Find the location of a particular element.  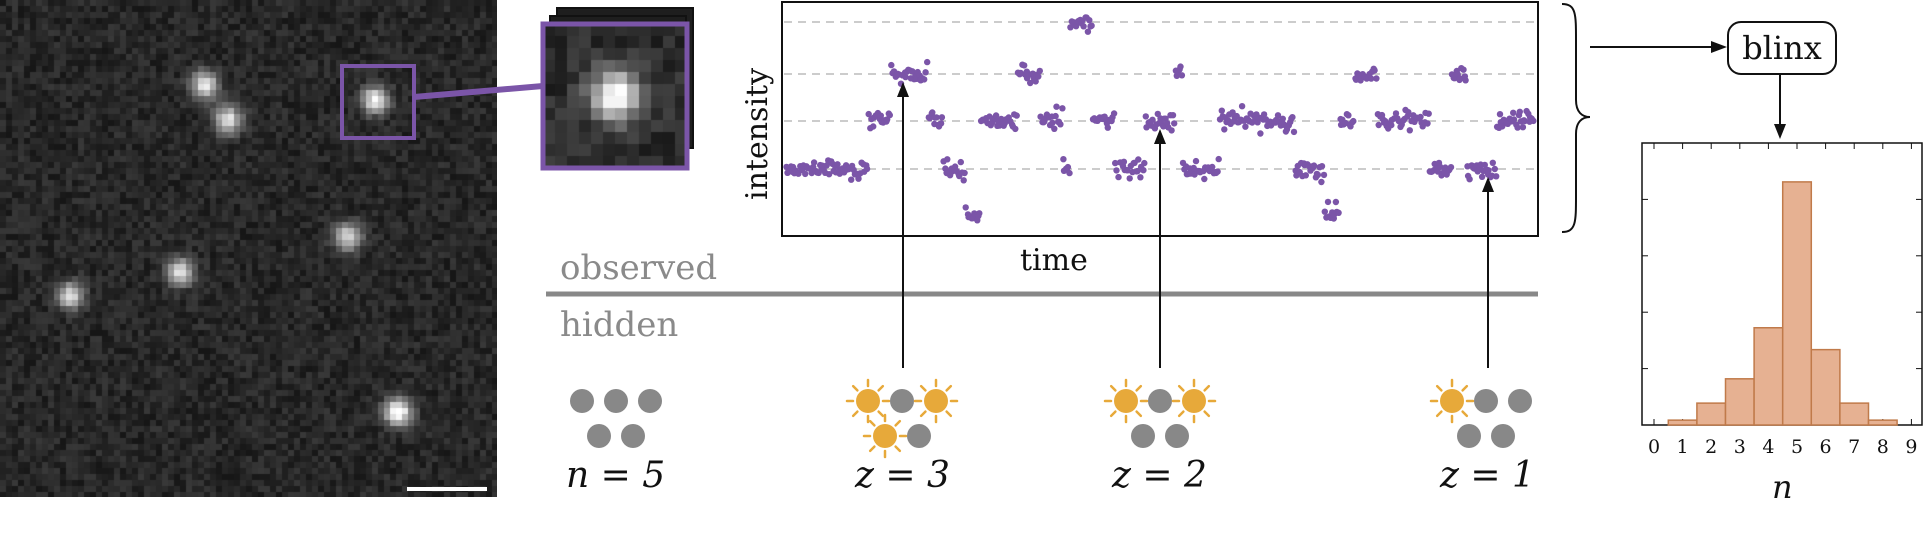

histogram-tick-label: 6 is located at coordinates (1825, 447).